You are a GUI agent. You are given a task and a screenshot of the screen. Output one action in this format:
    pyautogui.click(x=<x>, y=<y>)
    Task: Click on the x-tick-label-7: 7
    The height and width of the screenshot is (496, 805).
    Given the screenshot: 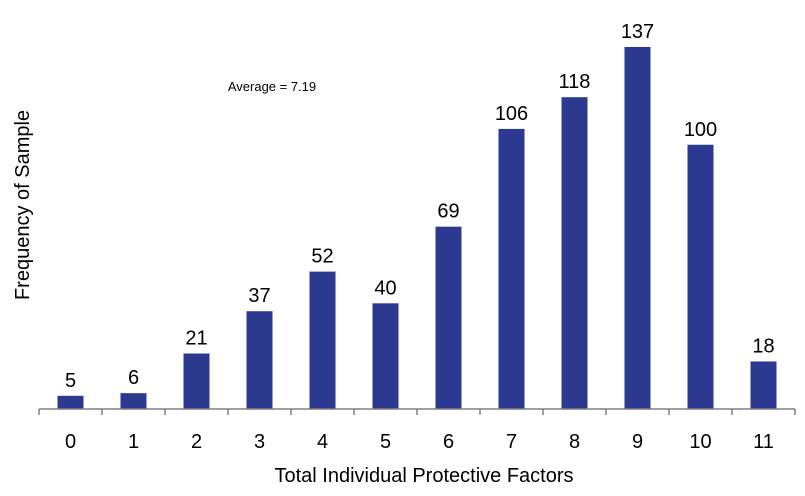 What is the action you would take?
    pyautogui.click(x=511, y=442)
    